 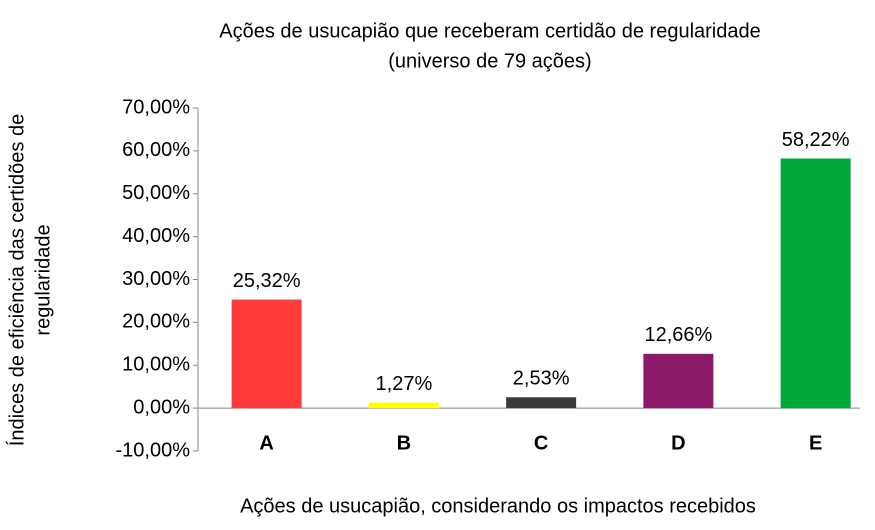 I want to click on data-label: 58,22%, so click(x=816, y=140).